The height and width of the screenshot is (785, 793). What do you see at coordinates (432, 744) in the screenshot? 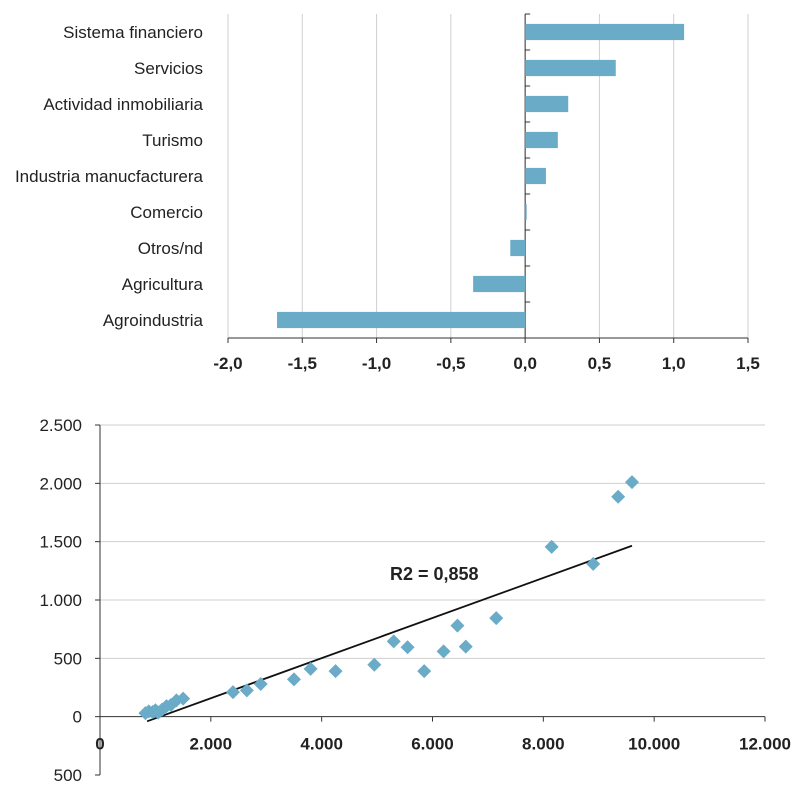
I see `scatter-x-tick-label: 6.000` at bounding box center [432, 744].